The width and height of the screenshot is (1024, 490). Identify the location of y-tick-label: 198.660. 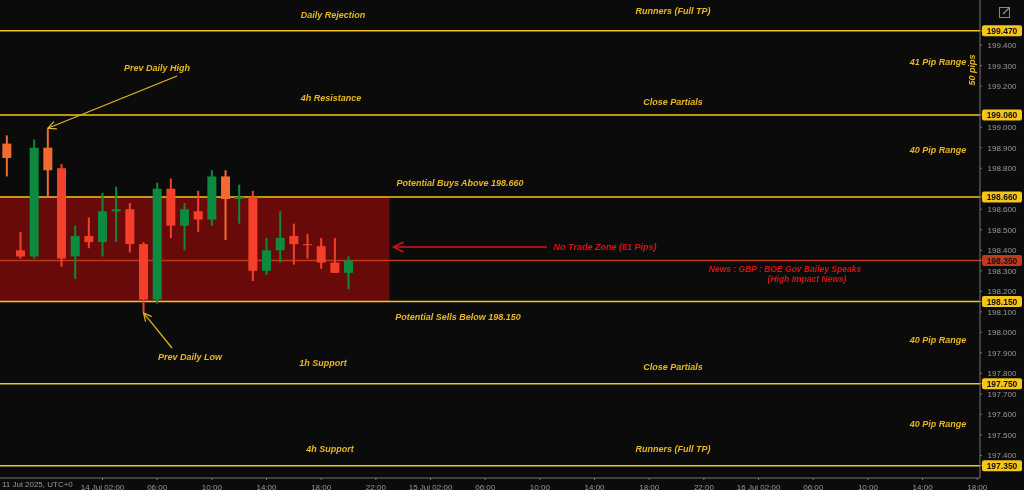
(1002, 197).